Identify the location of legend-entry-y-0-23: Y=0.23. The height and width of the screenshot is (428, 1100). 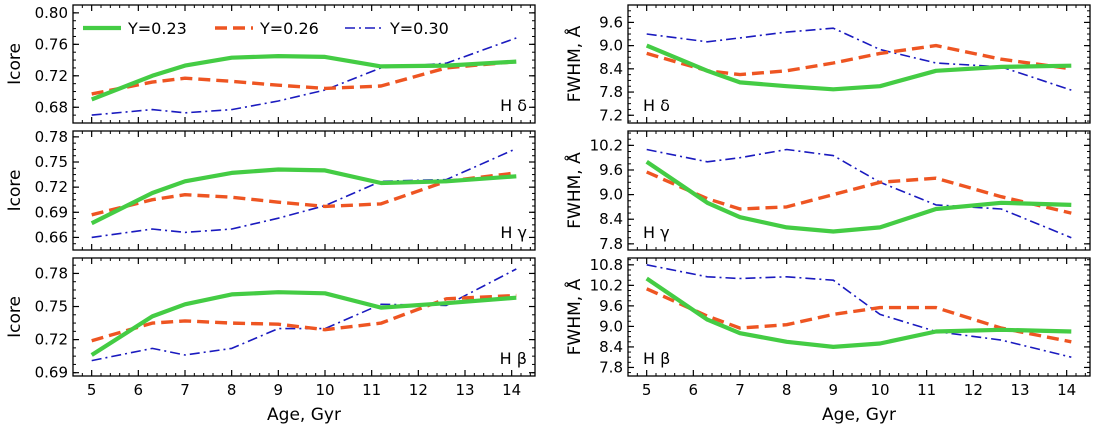
(135, 28).